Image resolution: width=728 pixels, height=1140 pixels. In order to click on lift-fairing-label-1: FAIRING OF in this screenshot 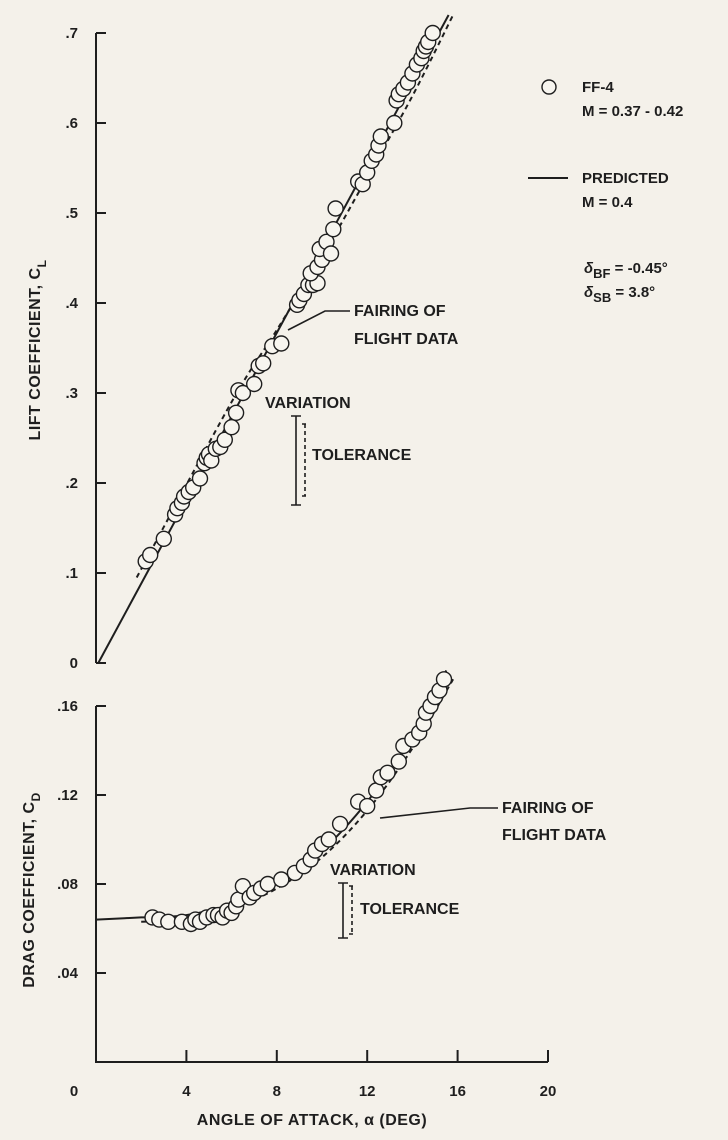, I will do `click(400, 311)`.